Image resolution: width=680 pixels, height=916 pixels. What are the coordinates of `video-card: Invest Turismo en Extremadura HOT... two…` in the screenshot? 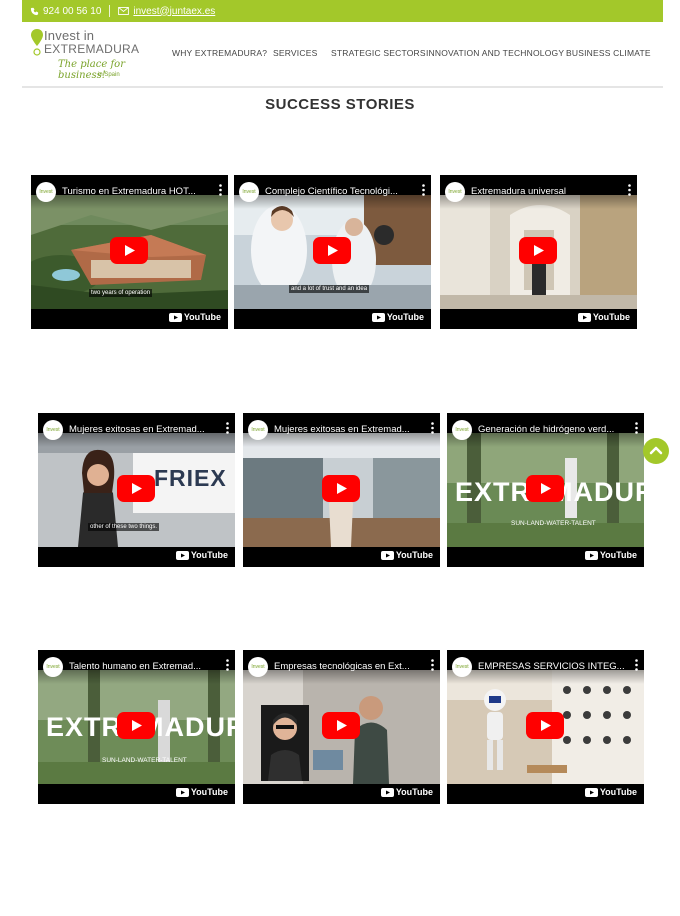 It's located at (129, 252).